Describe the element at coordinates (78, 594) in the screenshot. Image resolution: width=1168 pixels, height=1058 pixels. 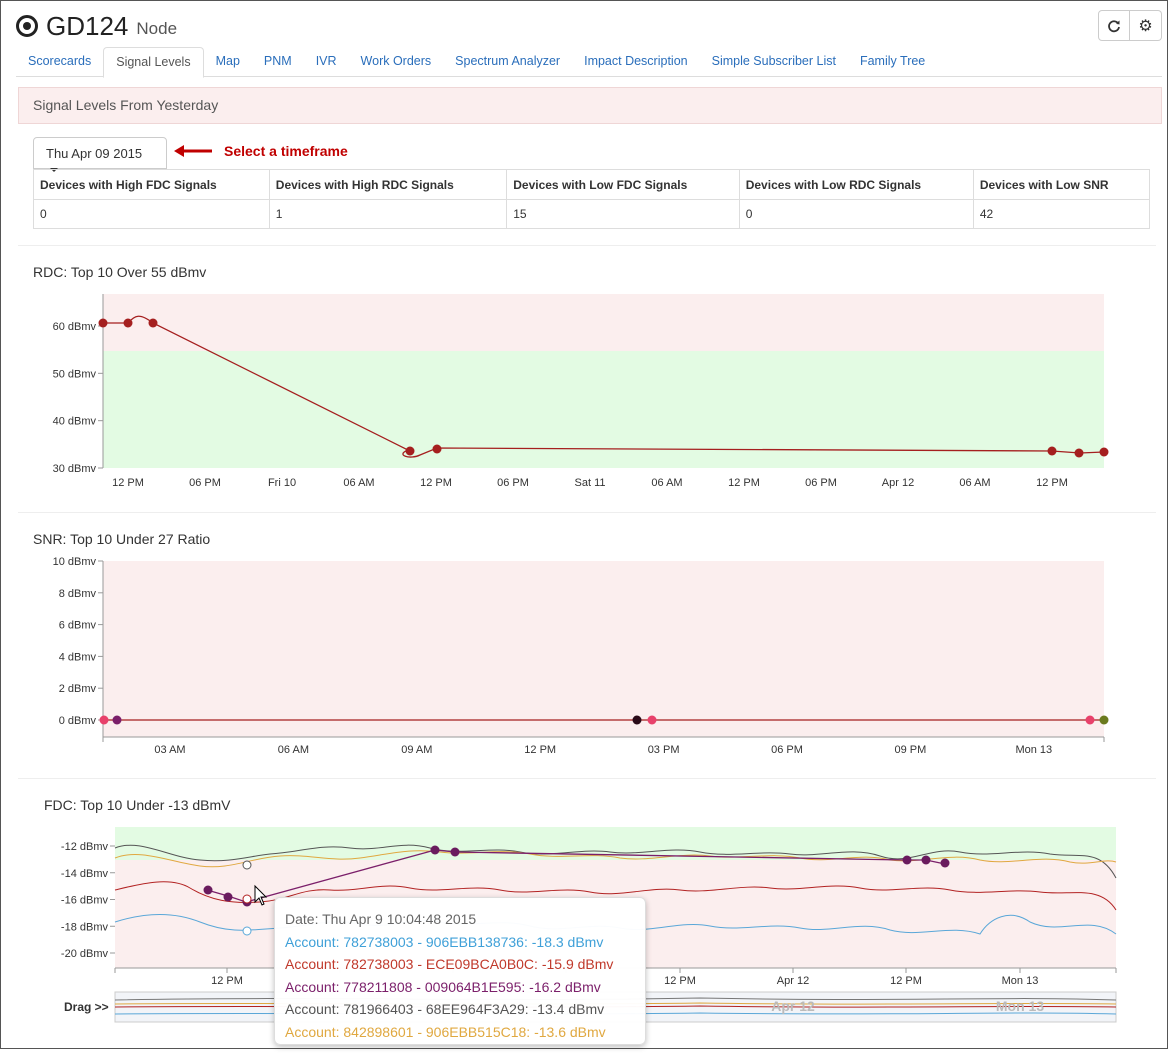
I see `y-tick-label: 8 dBmv` at that location.